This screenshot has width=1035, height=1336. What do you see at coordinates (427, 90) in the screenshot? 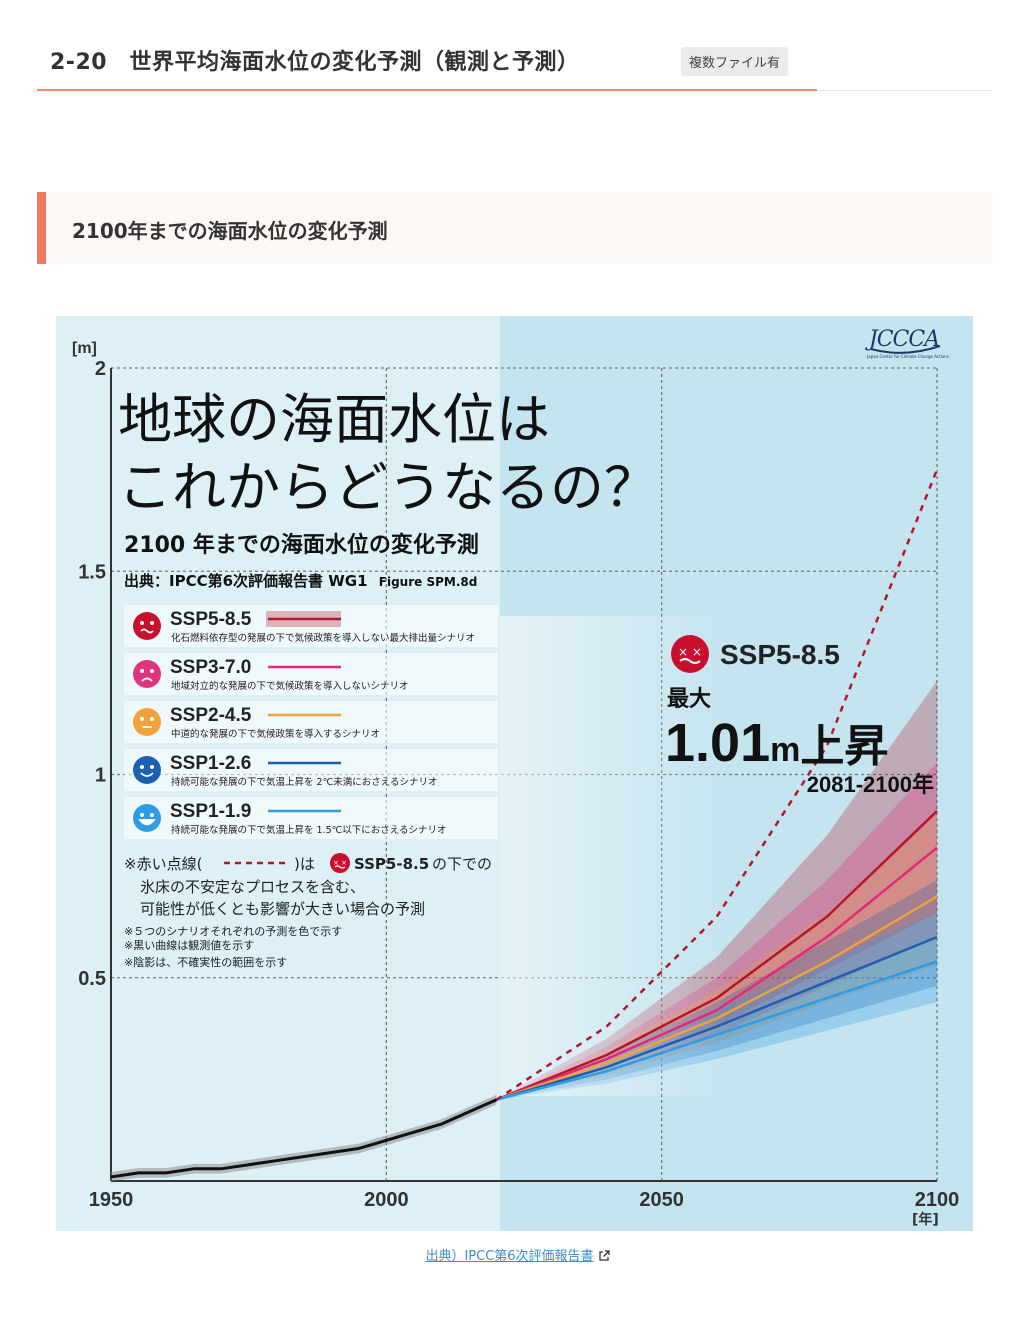
I see `title-underline` at bounding box center [427, 90].